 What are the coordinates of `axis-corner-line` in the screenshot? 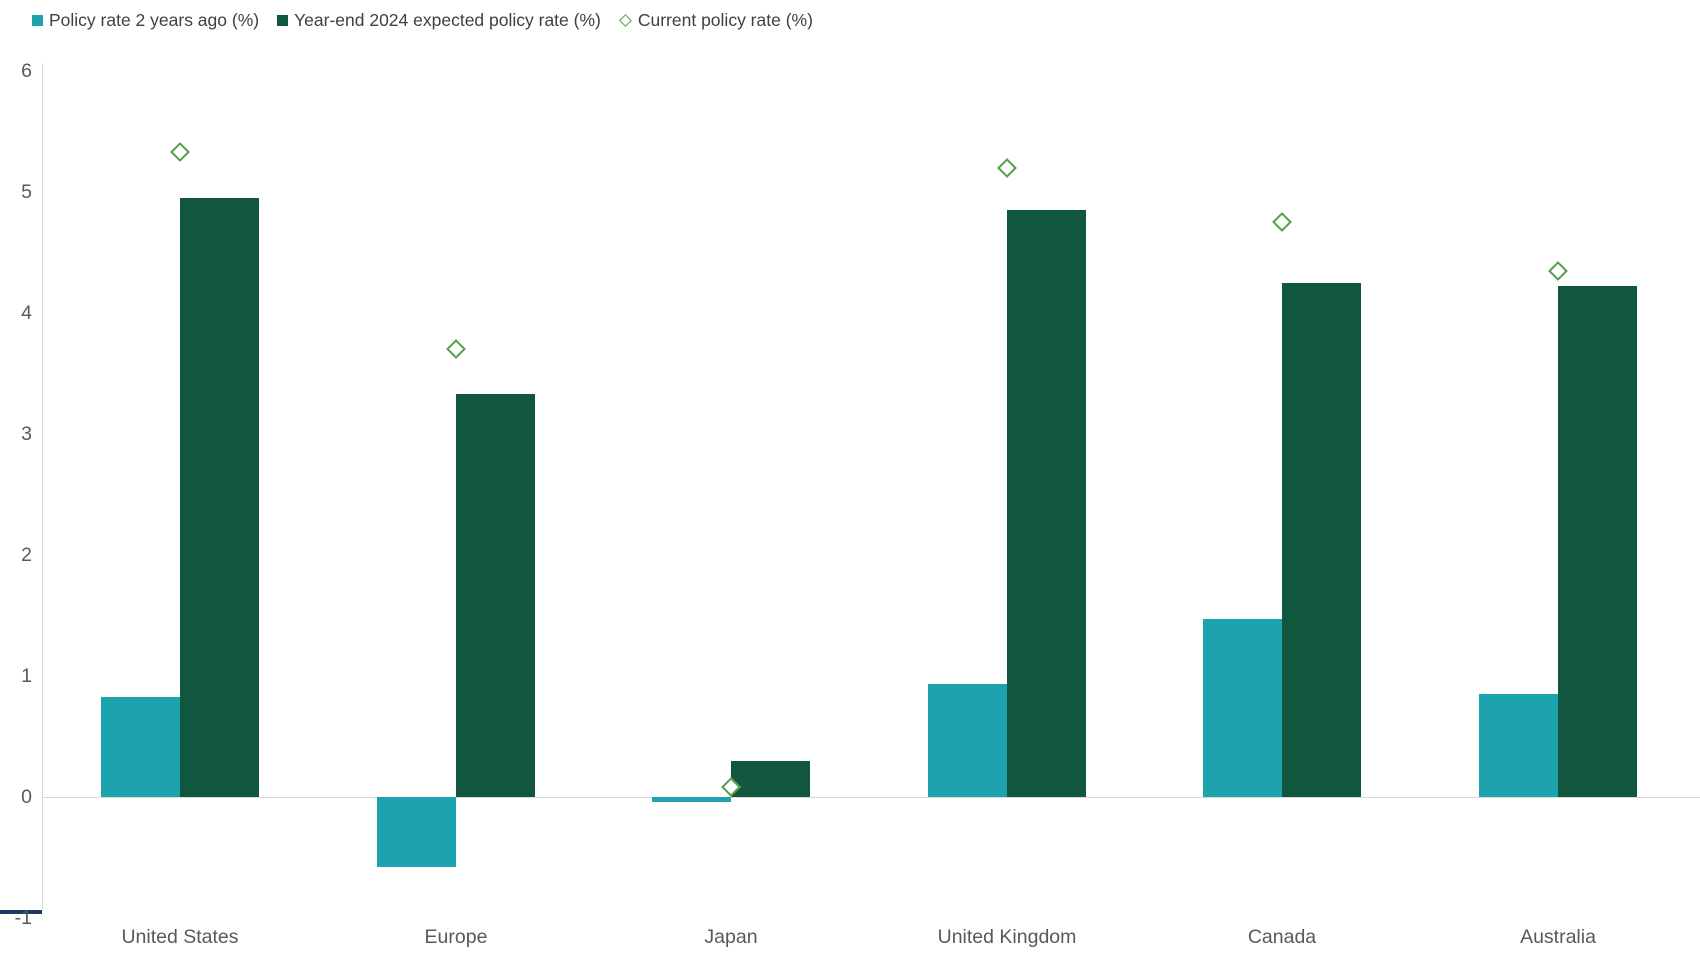 It's located at (21, 912).